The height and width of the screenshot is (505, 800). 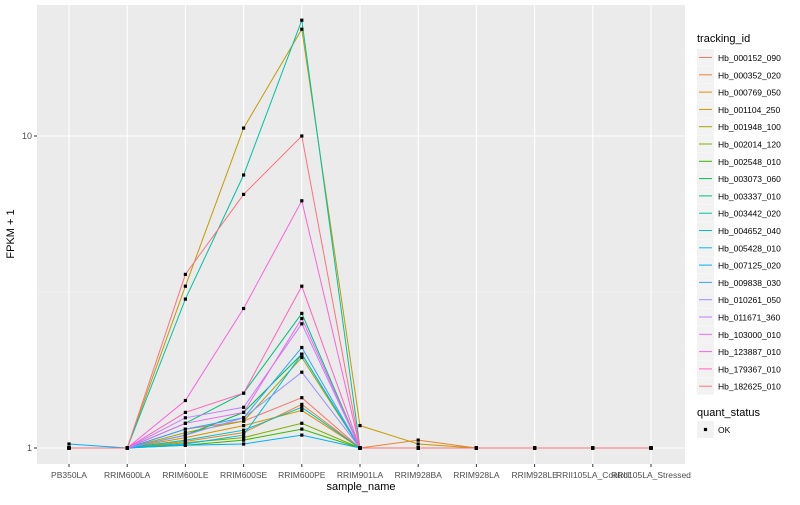 I want to click on x-tick-label: RRIM928BA, so click(x=419, y=475).